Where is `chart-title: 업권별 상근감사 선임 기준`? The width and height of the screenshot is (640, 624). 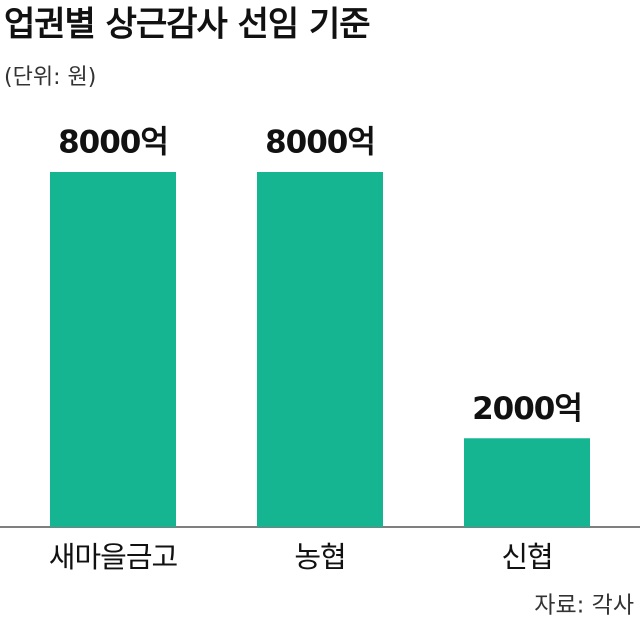
chart-title: 업권별 상근감사 선임 기준 is located at coordinates (187, 25).